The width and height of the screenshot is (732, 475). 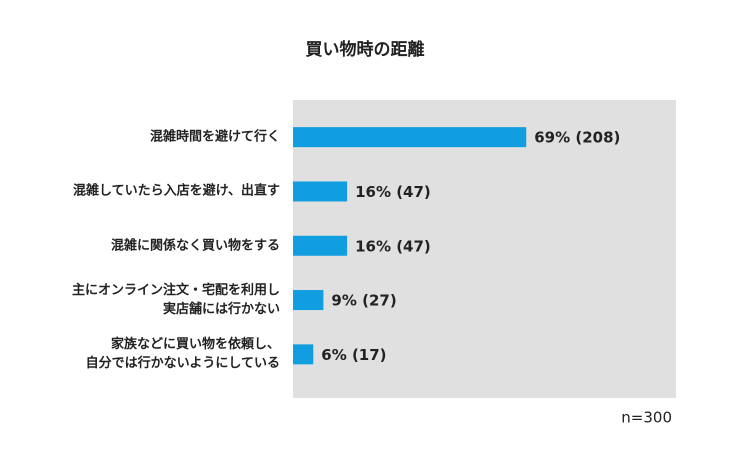 What do you see at coordinates (214, 137) in the screenshot?
I see `category-label: 混雑時間を避けて行く` at bounding box center [214, 137].